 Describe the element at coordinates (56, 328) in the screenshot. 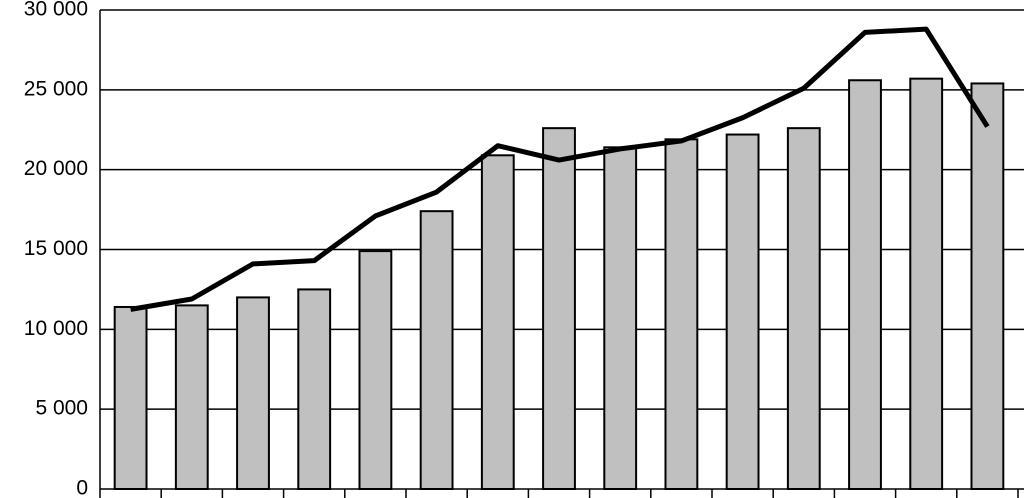

I see `y-tick-label: 10 000` at that location.